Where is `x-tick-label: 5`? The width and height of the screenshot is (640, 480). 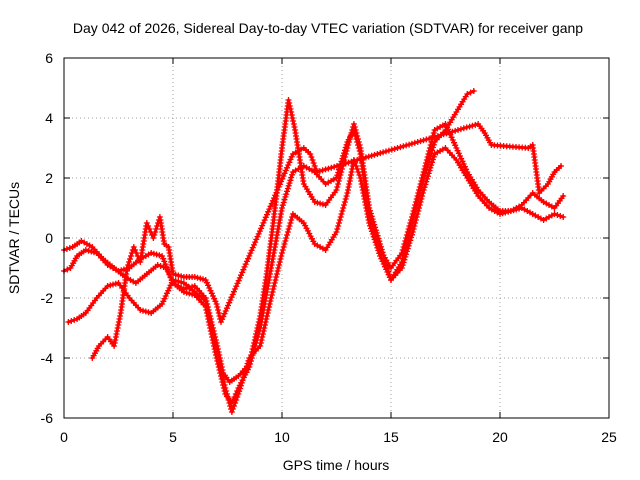 x-tick-label: 5 is located at coordinates (173, 437).